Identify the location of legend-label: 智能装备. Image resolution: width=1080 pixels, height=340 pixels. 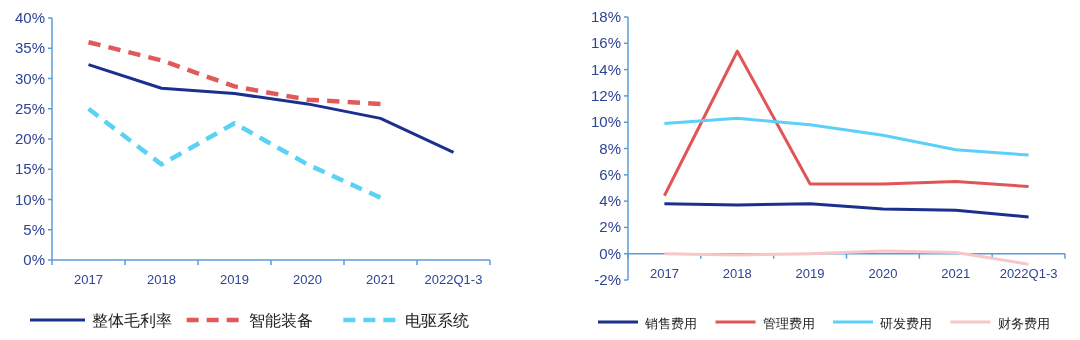
(280, 320).